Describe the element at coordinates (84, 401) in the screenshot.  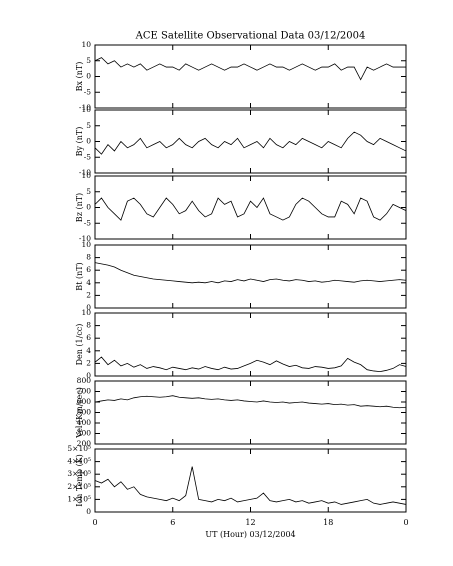
I see `y-tick-label: 600` at that location.